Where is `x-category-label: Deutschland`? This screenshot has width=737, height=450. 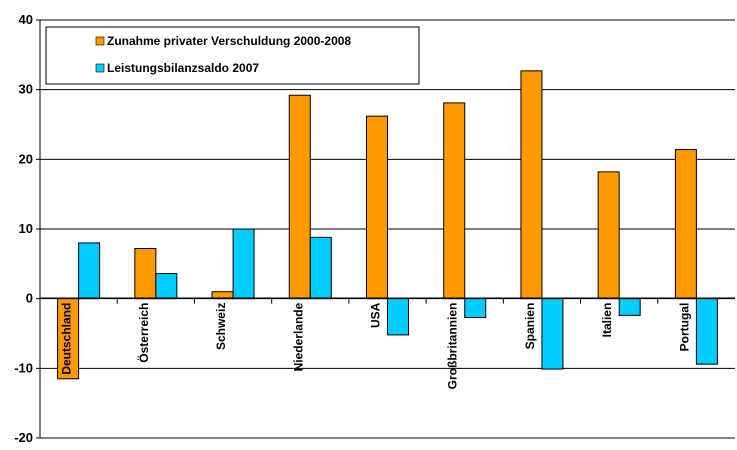
x-category-label: Deutschland is located at coordinates (67, 339).